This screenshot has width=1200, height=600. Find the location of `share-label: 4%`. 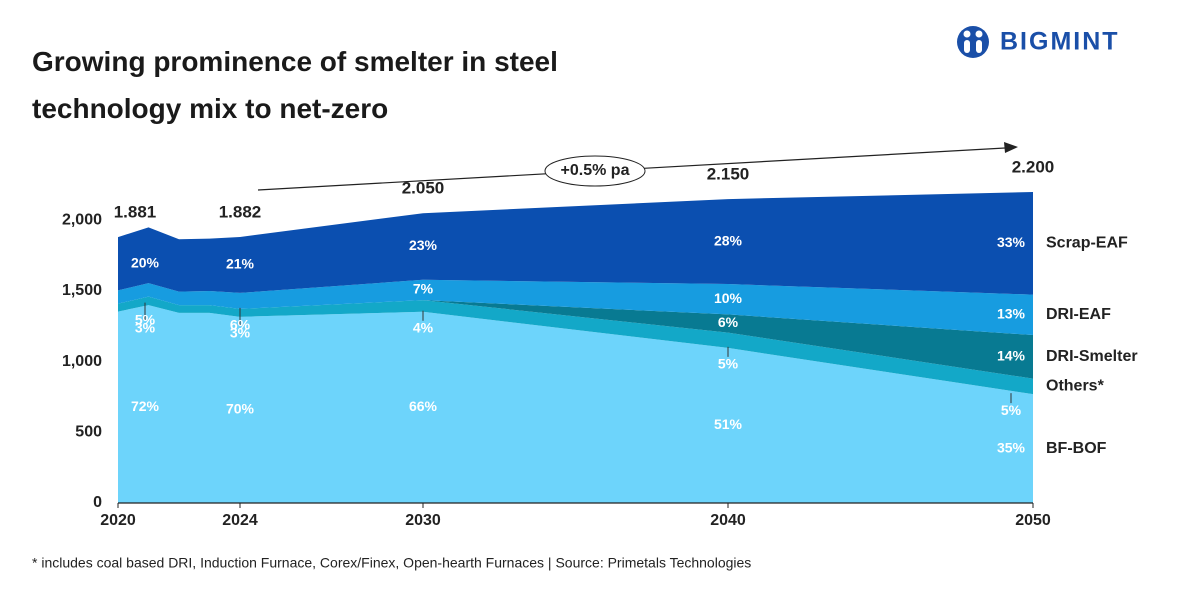

share-label: 4% is located at coordinates (423, 327).